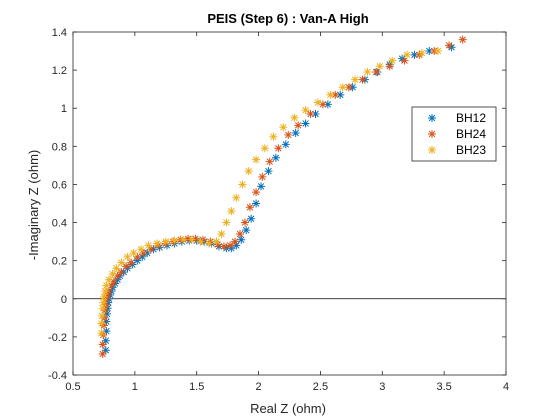 The image size is (560, 420). I want to click on legend-label-bh23: BH23, so click(471, 150).